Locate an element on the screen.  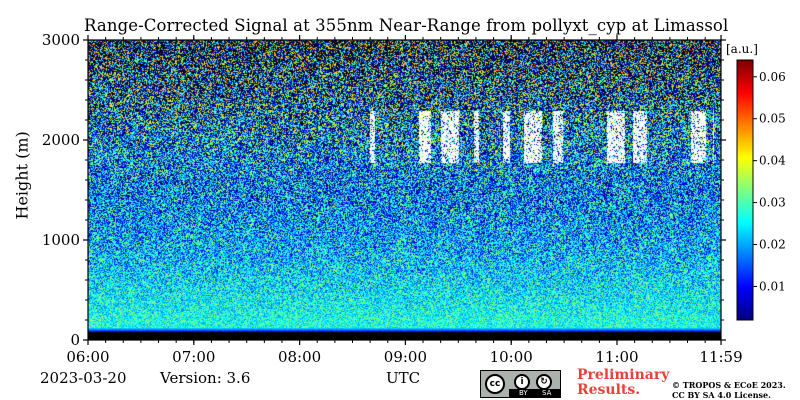
attribution-icon: i is located at coordinates (522, 382).